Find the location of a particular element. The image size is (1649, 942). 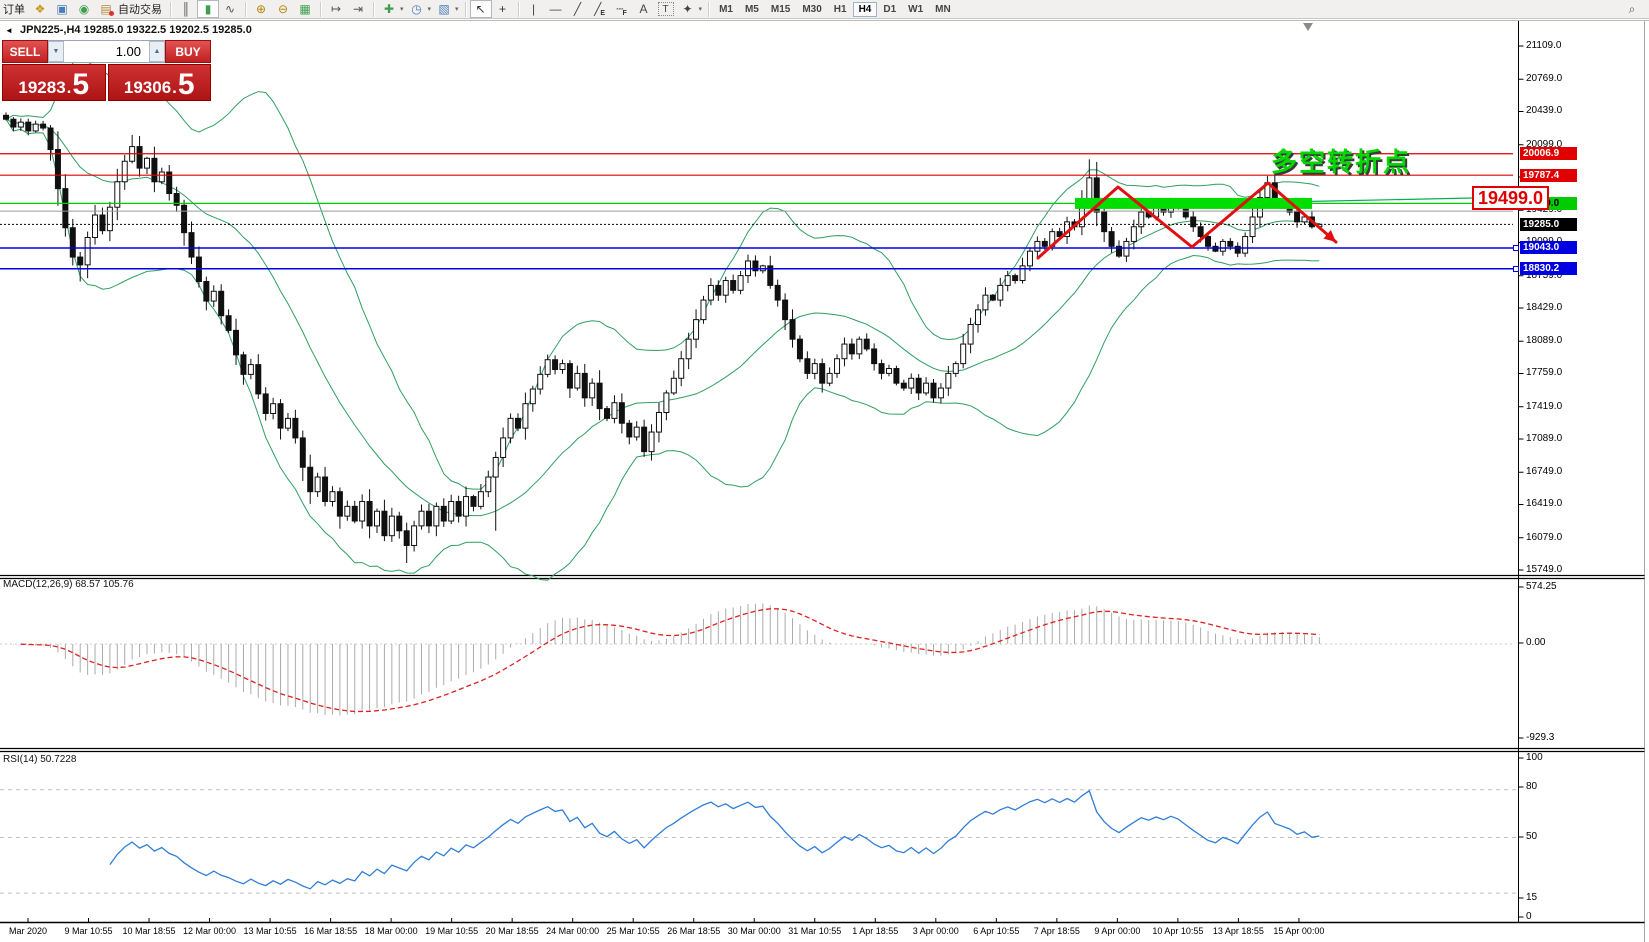

price-axis-tick: 17419.0 is located at coordinates (1544, 406).